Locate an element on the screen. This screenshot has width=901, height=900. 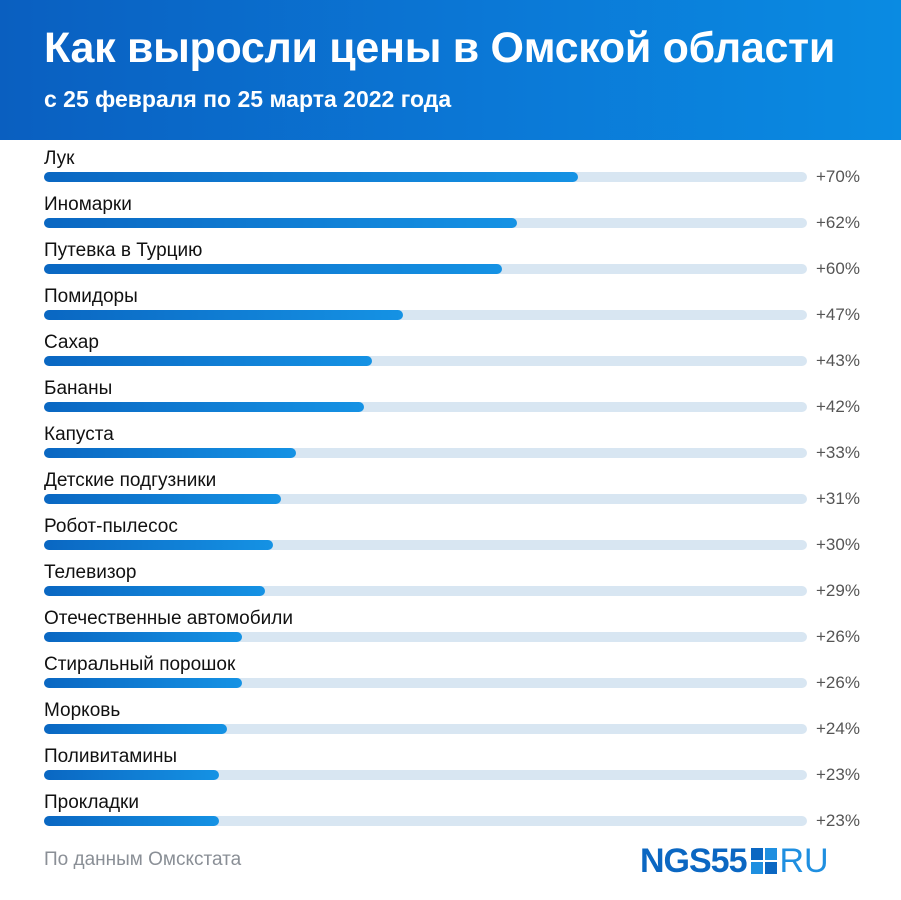
source-note: По данным Омскстата is located at coordinates (143, 859).